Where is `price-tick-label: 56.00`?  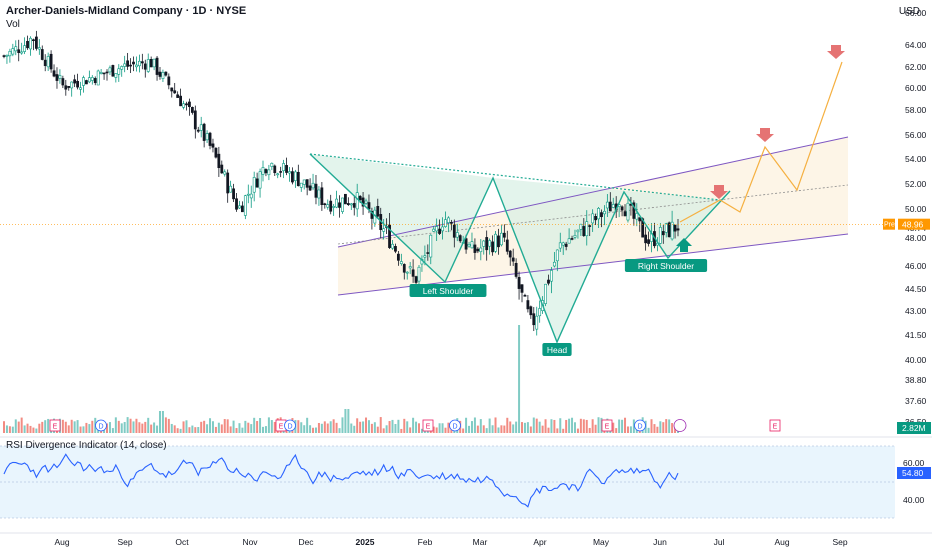
price-tick-label: 56.00 is located at coordinates (916, 135).